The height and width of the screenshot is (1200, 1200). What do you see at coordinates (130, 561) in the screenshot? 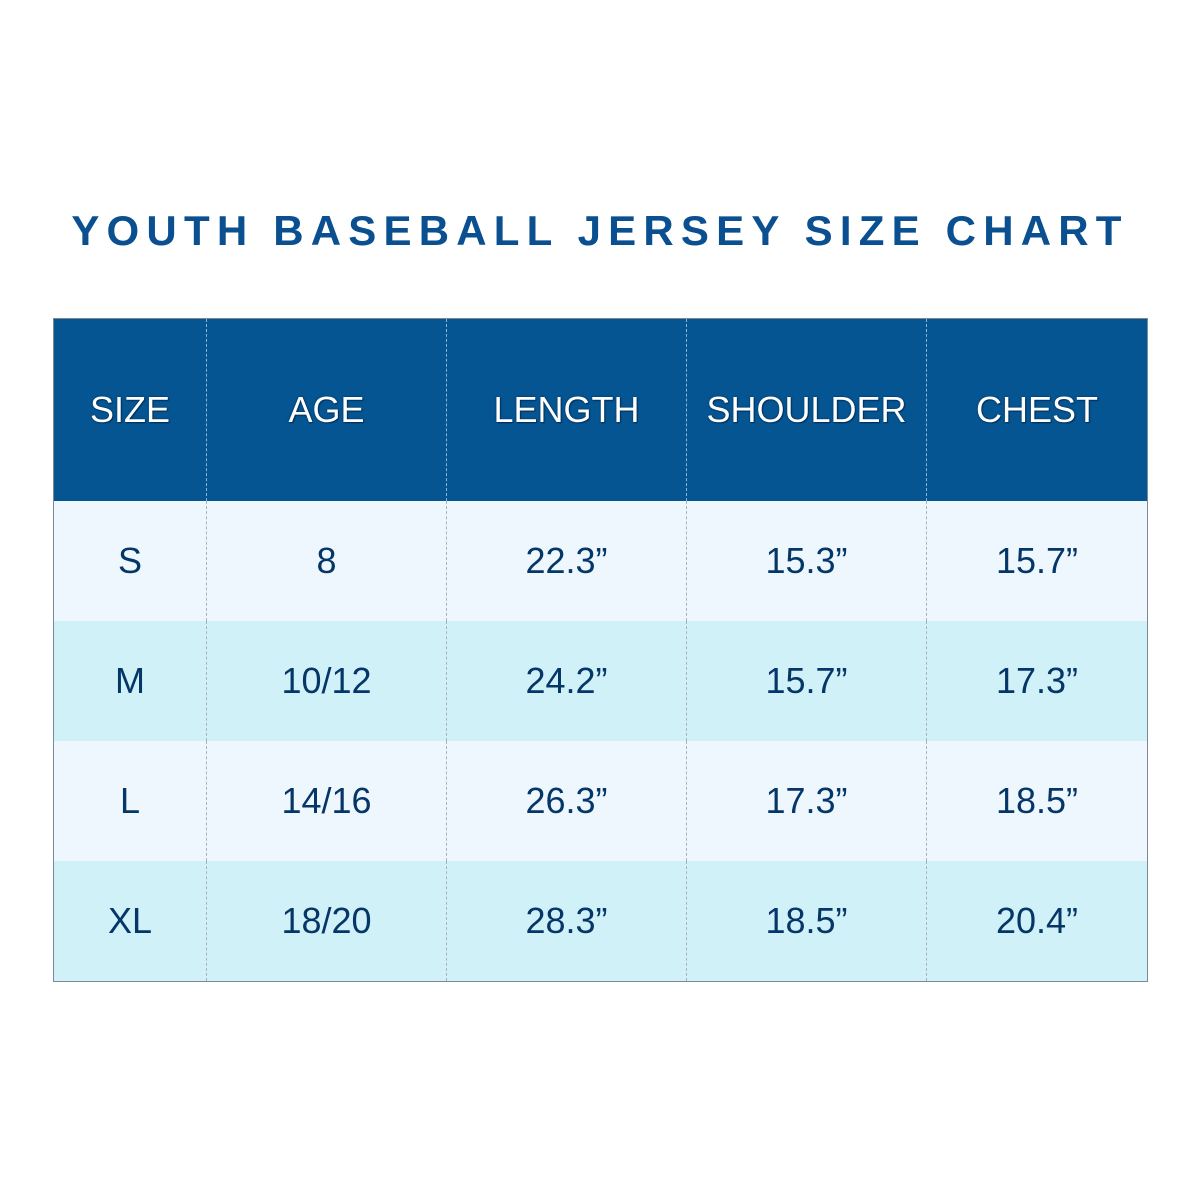
I see `size-cell: S` at bounding box center [130, 561].